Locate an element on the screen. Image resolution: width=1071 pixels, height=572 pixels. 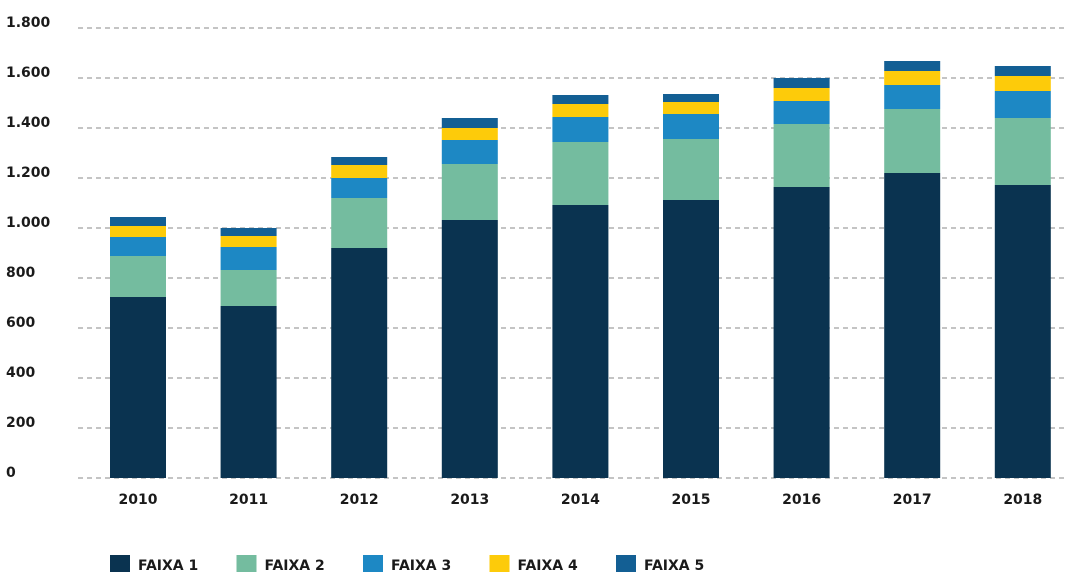
legend-label: FAIXA 1 is located at coordinates (168, 565).